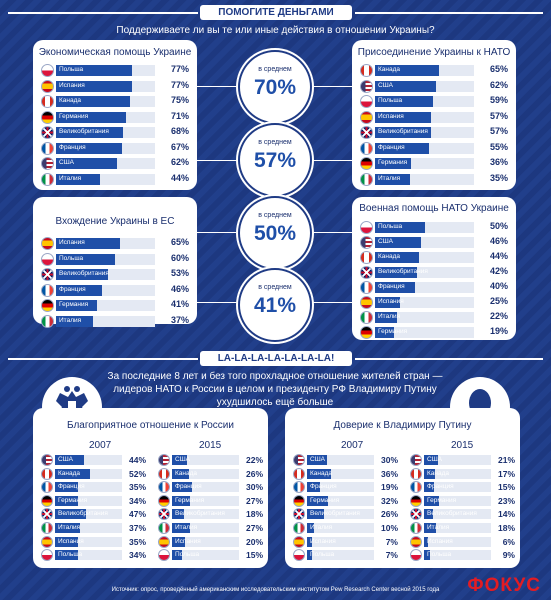 The image size is (551, 600). I want to click on country-row: Польша 60%, so click(115, 258).